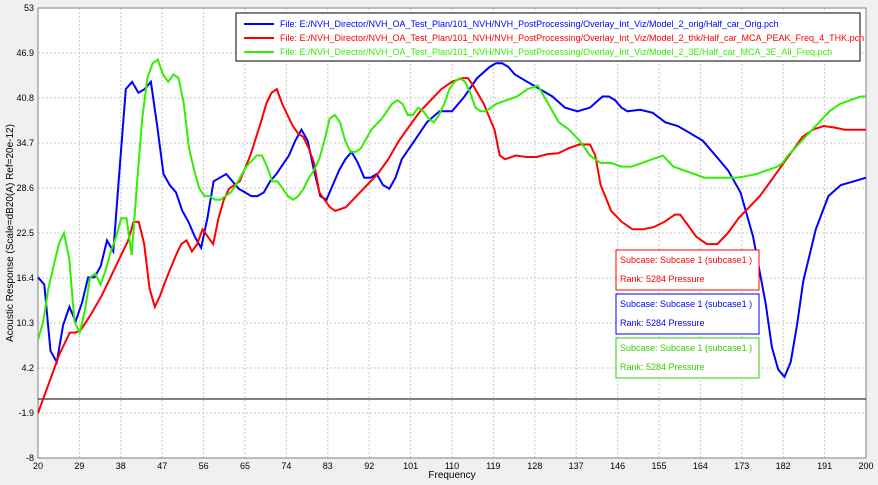 The width and height of the screenshot is (878, 485). I want to click on x-tick-label: 200, so click(865, 466).